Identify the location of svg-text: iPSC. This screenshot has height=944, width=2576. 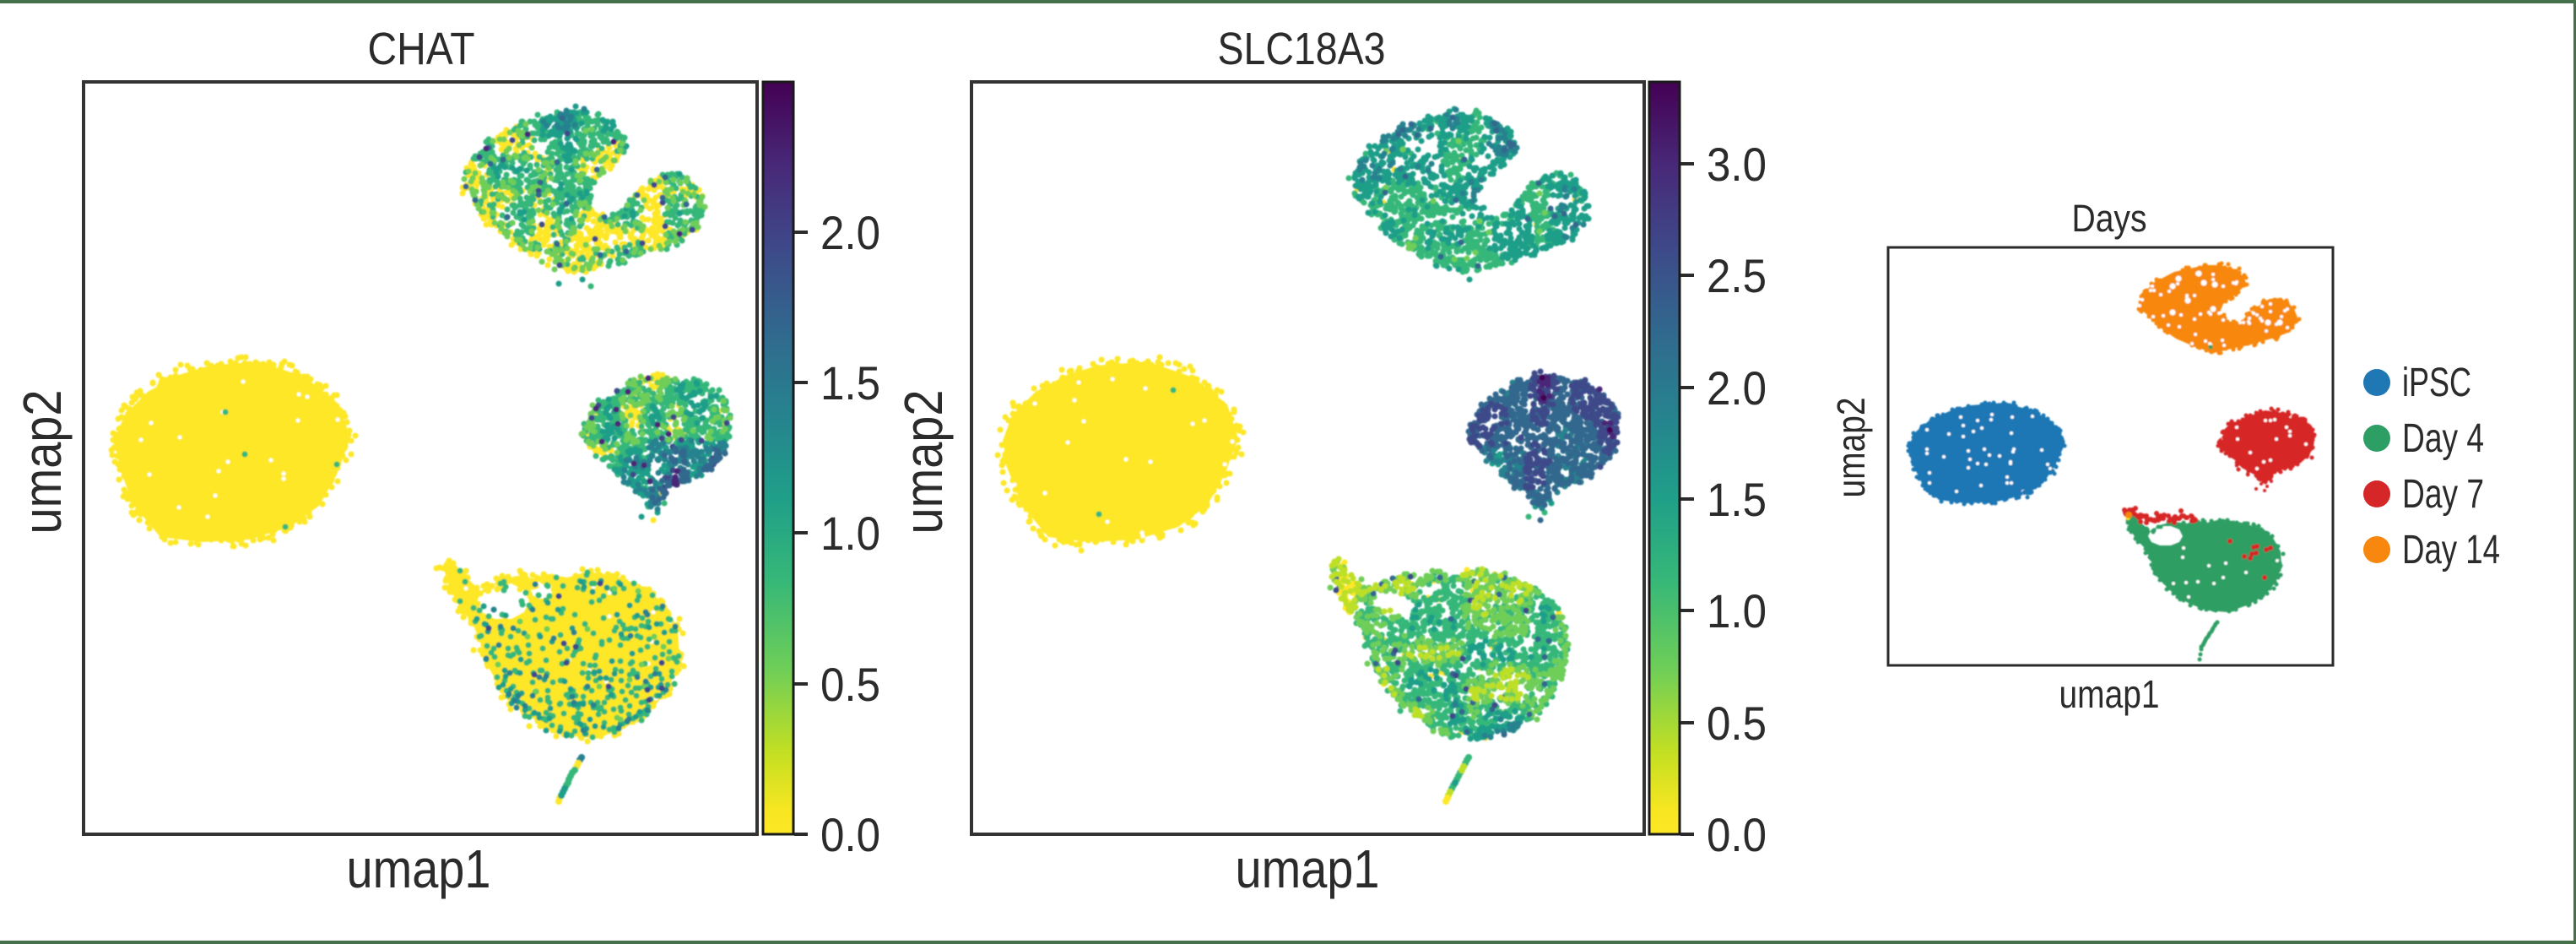
(2436, 383).